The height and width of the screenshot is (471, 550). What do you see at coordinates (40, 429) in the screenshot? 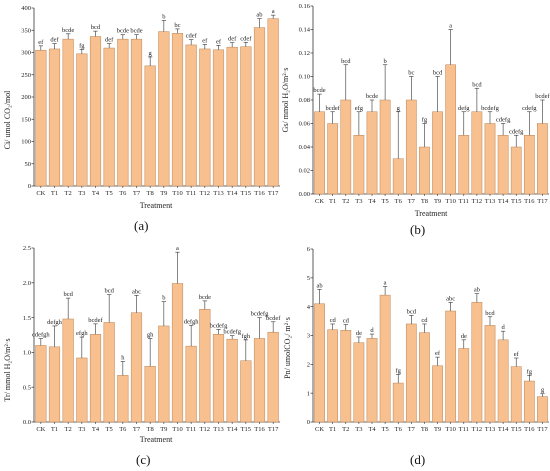
I see `panel-c-xtick-label: CK` at bounding box center [40, 429].